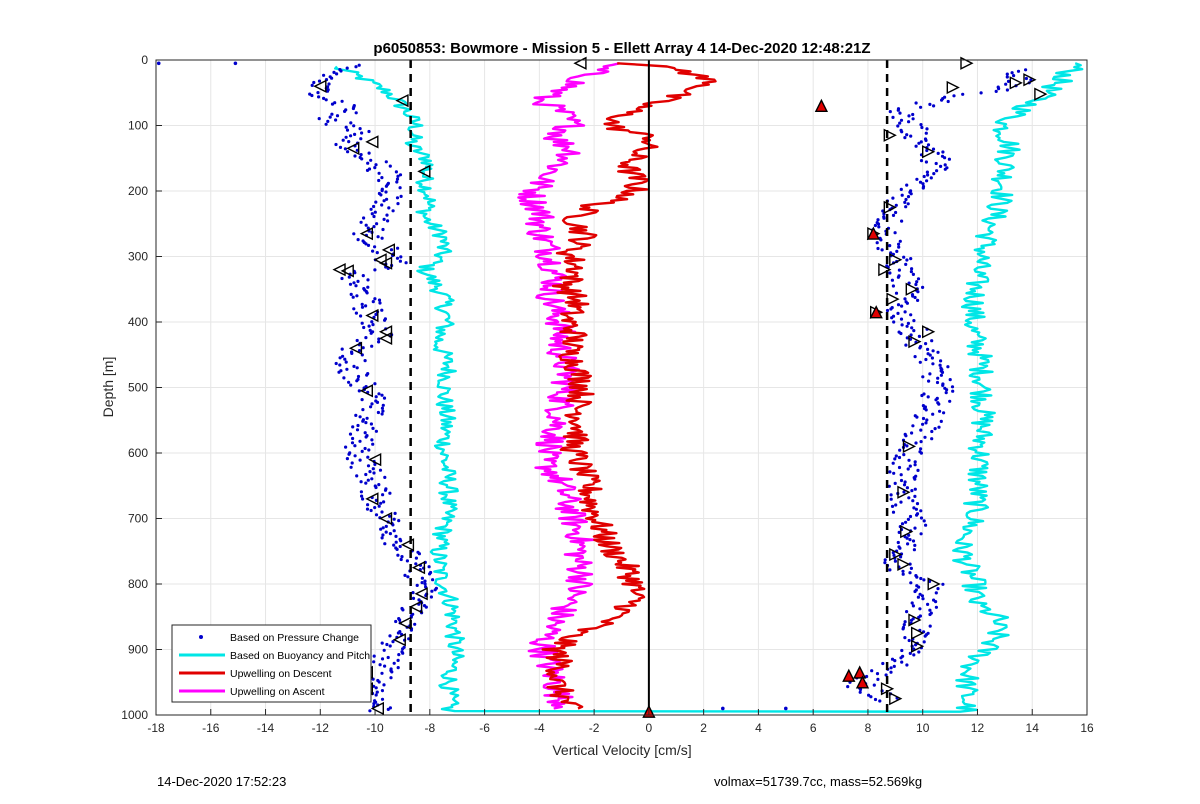 The width and height of the screenshot is (1200, 804). What do you see at coordinates (375, 728) in the screenshot?
I see `x-tick-label: -10` at bounding box center [375, 728].